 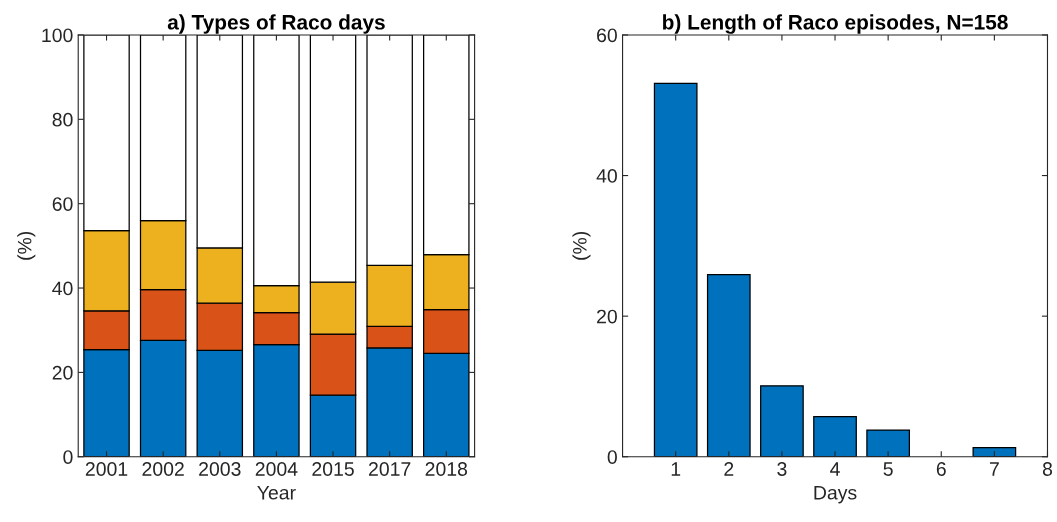 I want to click on x-tick-label: 2018, so click(x=446, y=469).